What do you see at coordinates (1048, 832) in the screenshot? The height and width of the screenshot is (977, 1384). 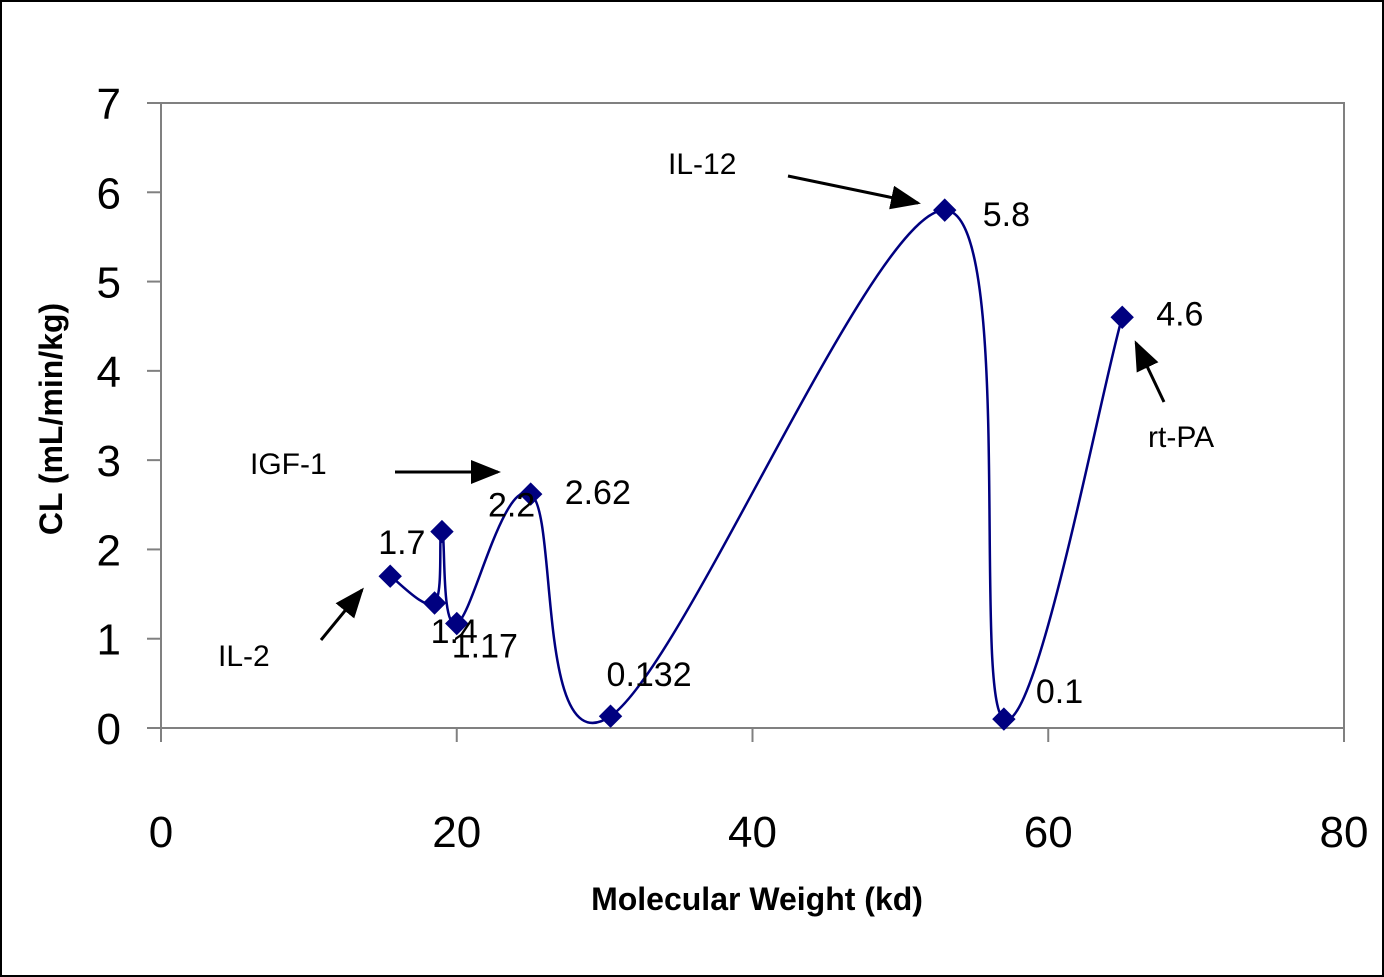 I see `x-tick-label: 60` at bounding box center [1048, 832].